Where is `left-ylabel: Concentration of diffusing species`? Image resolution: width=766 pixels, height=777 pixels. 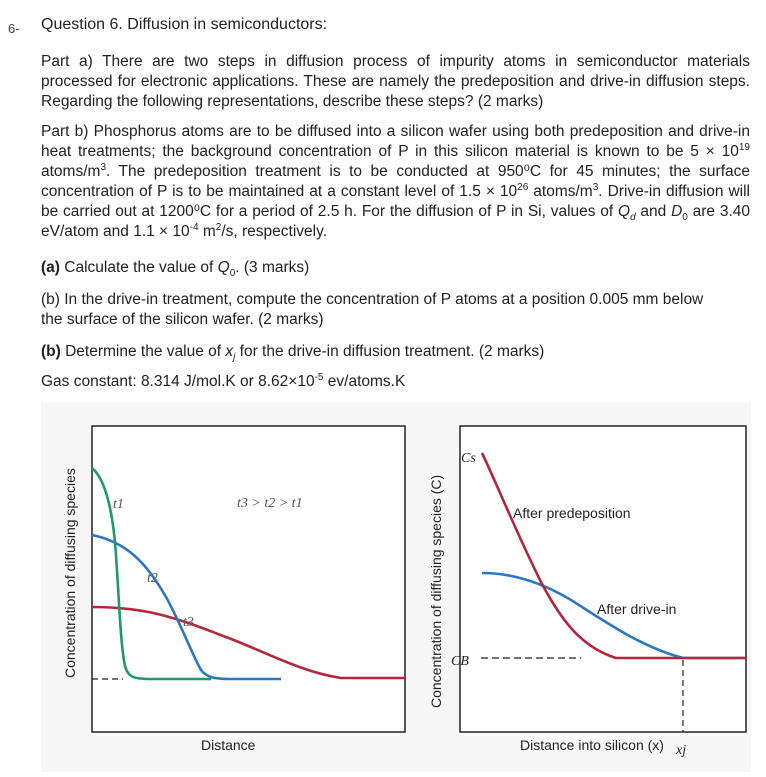
left-ylabel: Concentration of diffusing species is located at coordinates (70, 573).